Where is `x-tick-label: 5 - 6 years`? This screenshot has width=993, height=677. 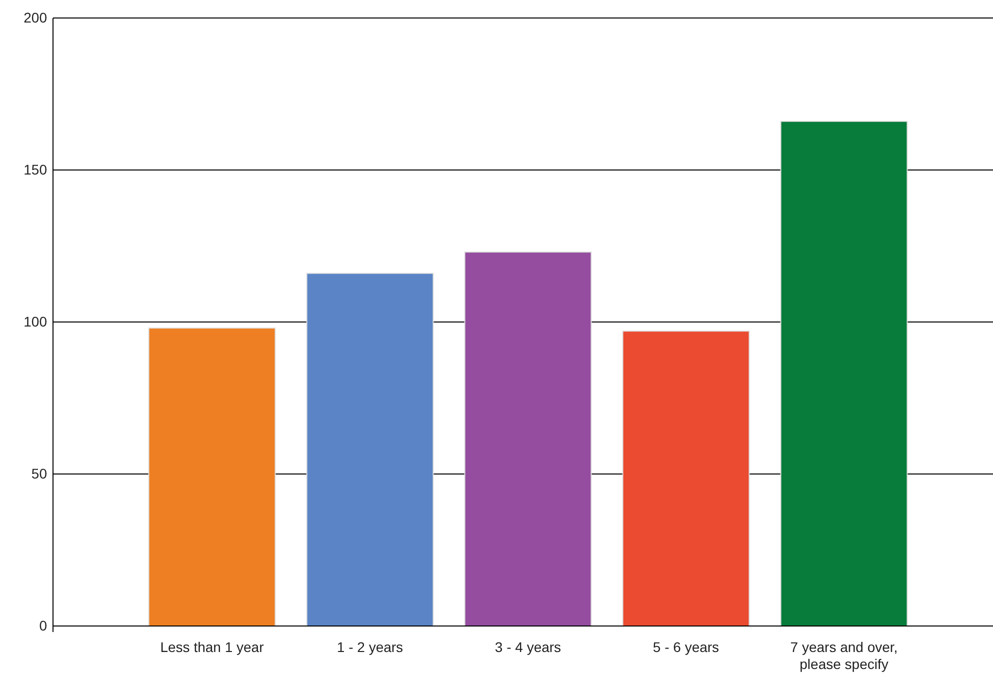
x-tick-label: 5 - 6 years is located at coordinates (686, 647).